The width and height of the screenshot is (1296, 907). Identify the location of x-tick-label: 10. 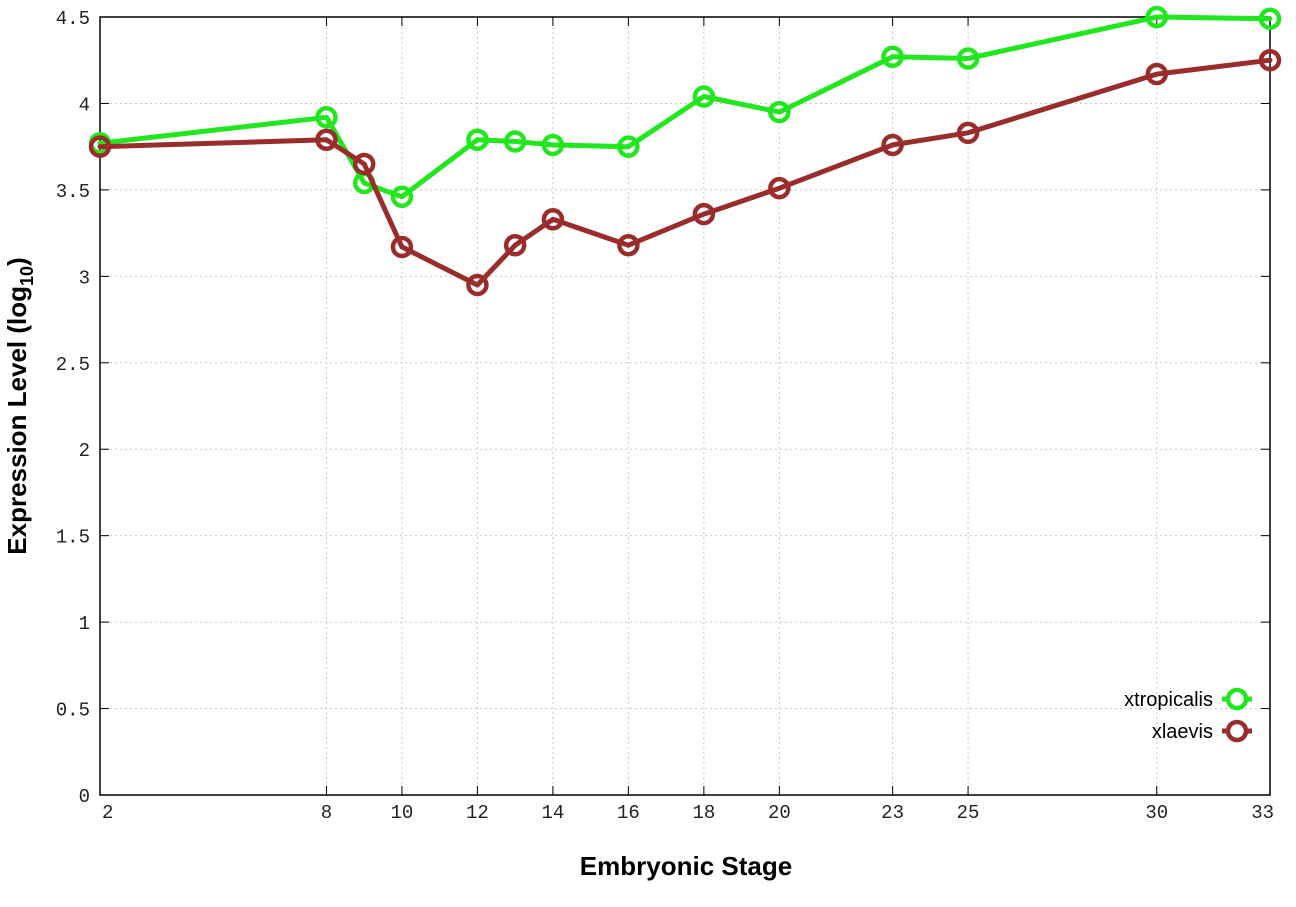
(402, 813).